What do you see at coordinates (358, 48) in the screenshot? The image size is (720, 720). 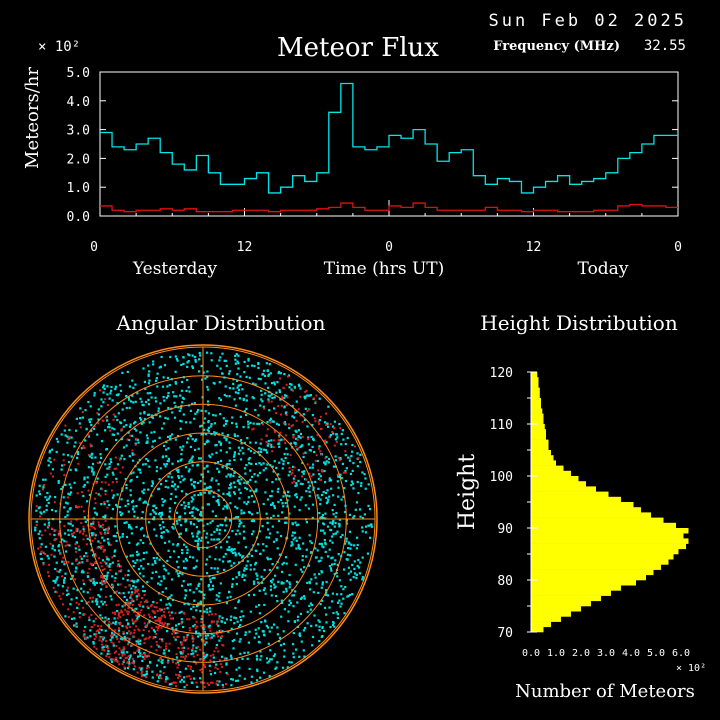 I see `flux-chart-title: Meteor Flux` at bounding box center [358, 48].